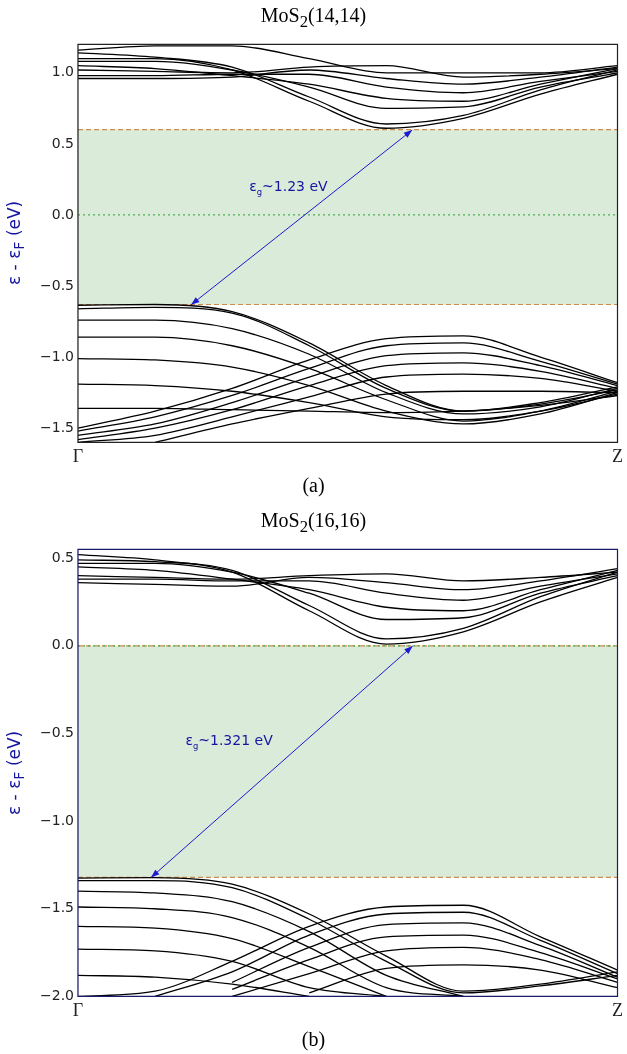 Image resolution: width=627 pixels, height=1054 pixels. What do you see at coordinates (62, 71) in the screenshot?
I see `y-tick-label: 1.0` at bounding box center [62, 71].